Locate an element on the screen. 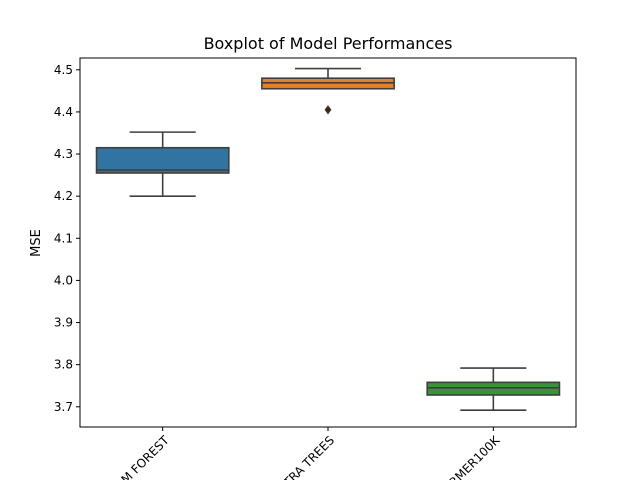 The height and width of the screenshot is (480, 640). y-tick-label: 4.5 is located at coordinates (63, 70).